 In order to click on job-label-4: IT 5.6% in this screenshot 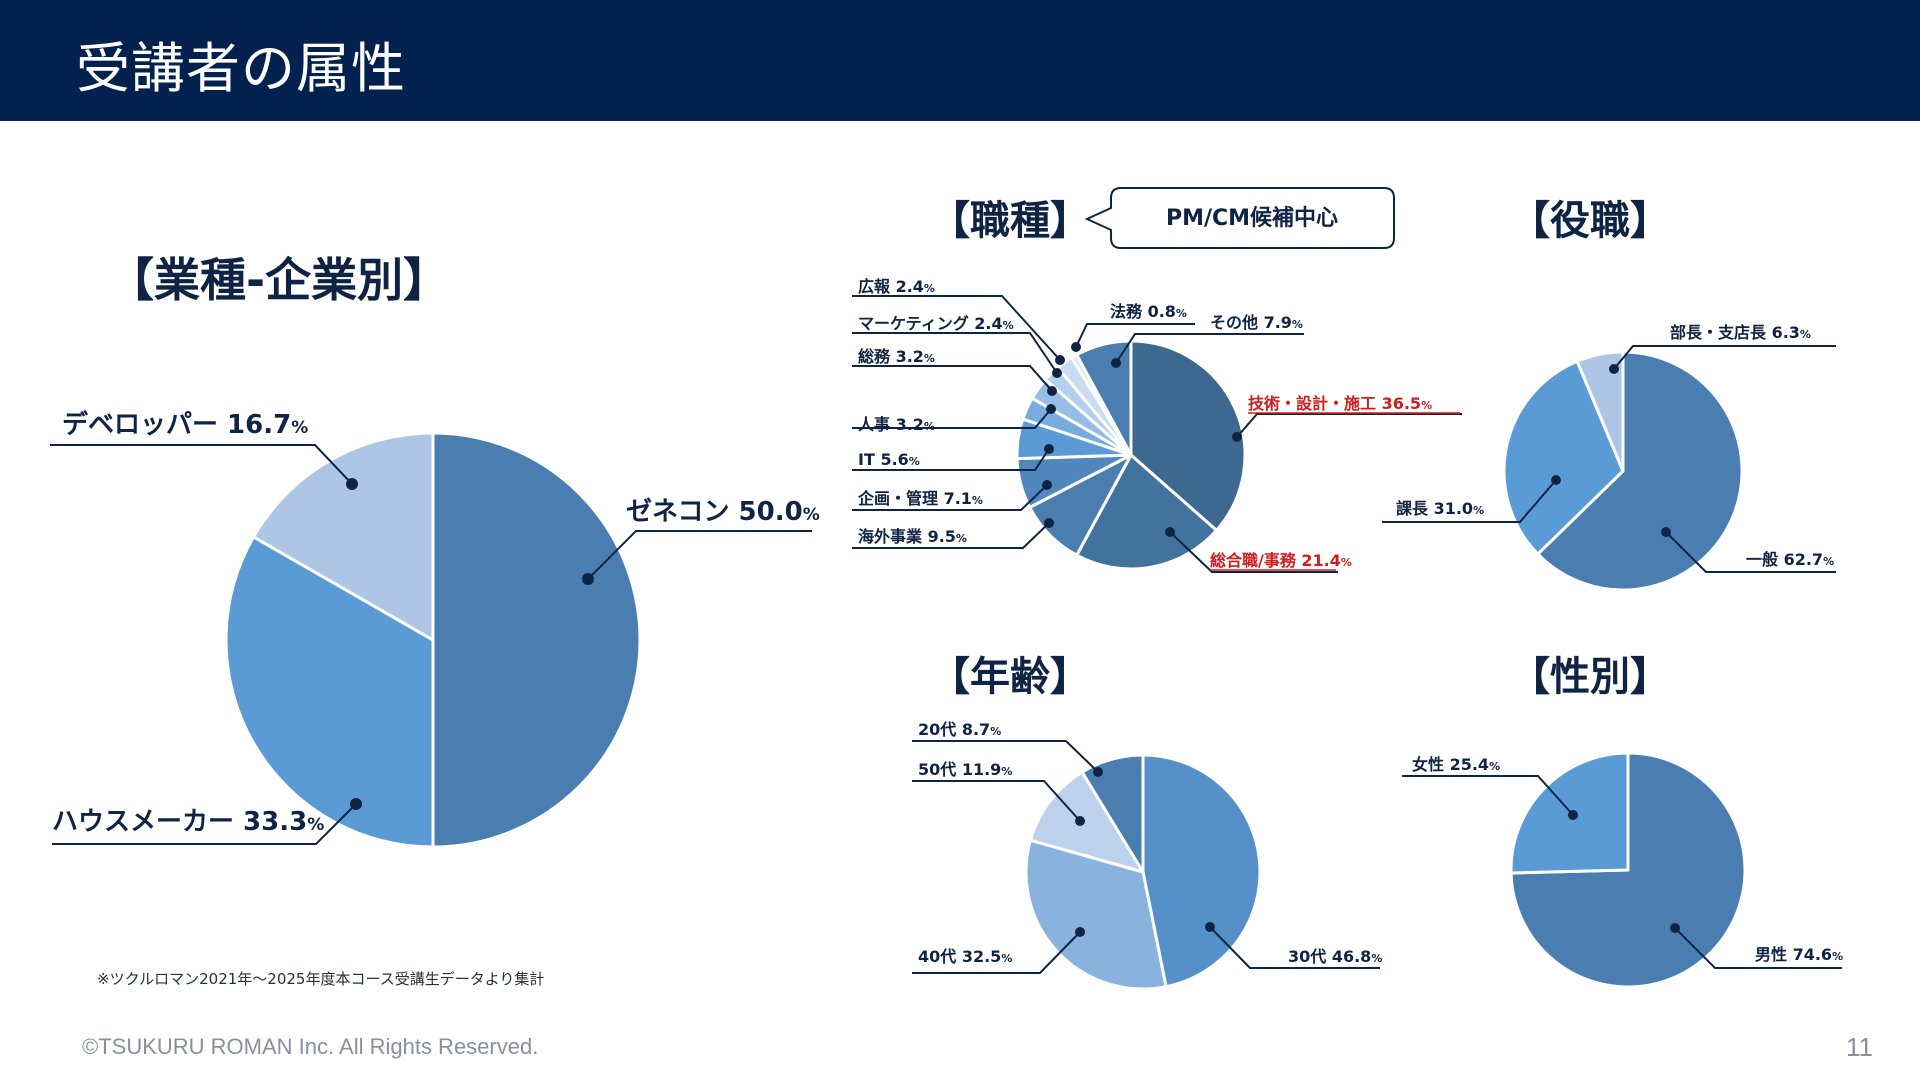, I will do `click(889, 459)`.